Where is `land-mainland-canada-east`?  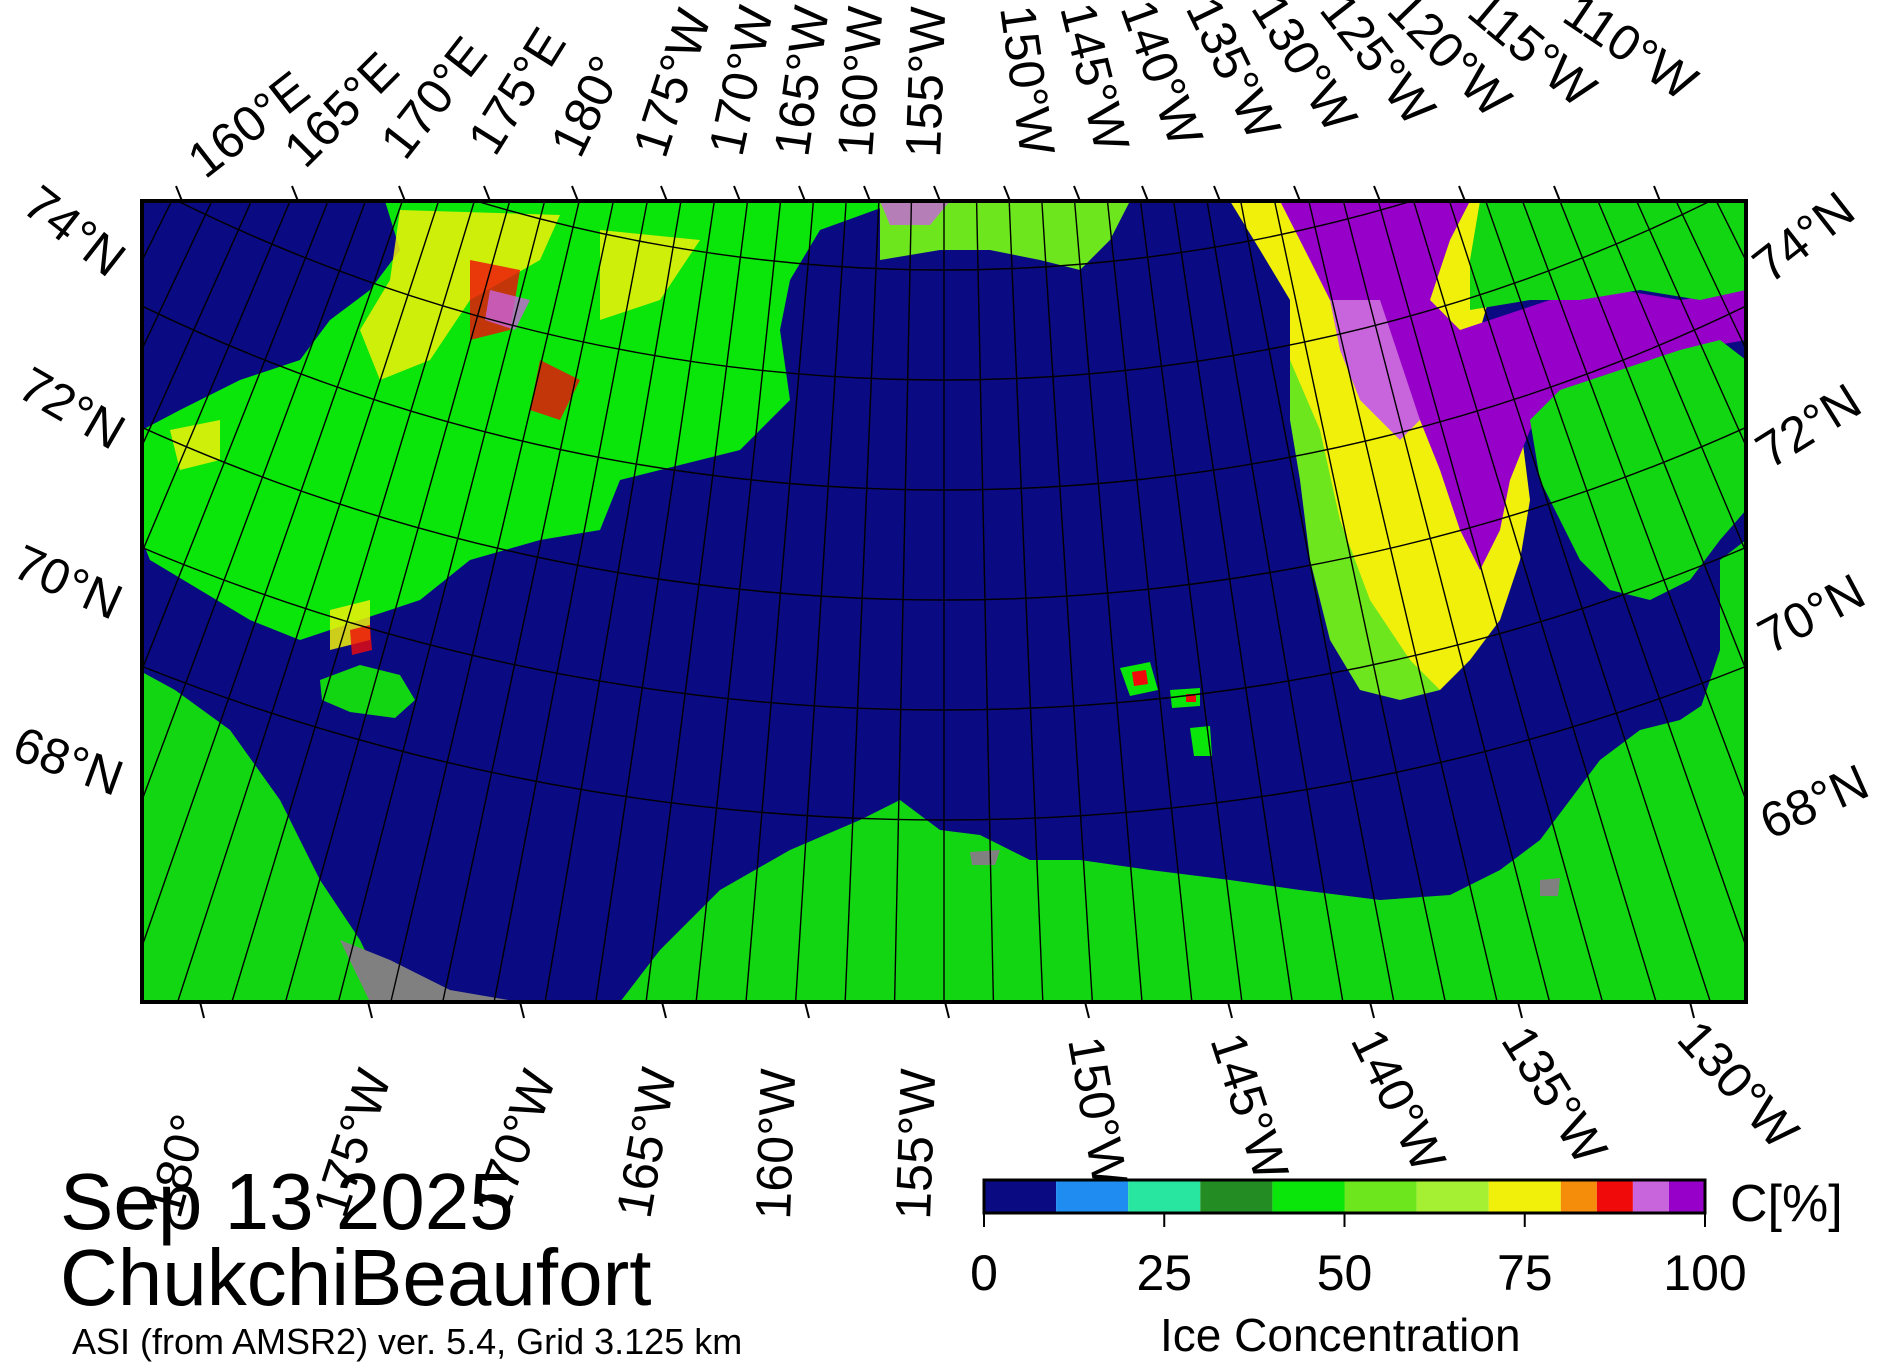 land-mainland-canada-east is located at coordinates (1723, 625).